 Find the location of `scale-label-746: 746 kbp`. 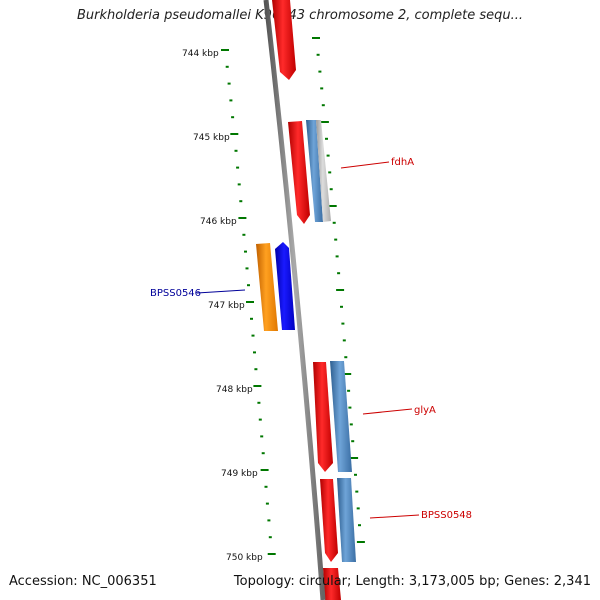

scale-label-746: 746 kbp is located at coordinates (218, 222).